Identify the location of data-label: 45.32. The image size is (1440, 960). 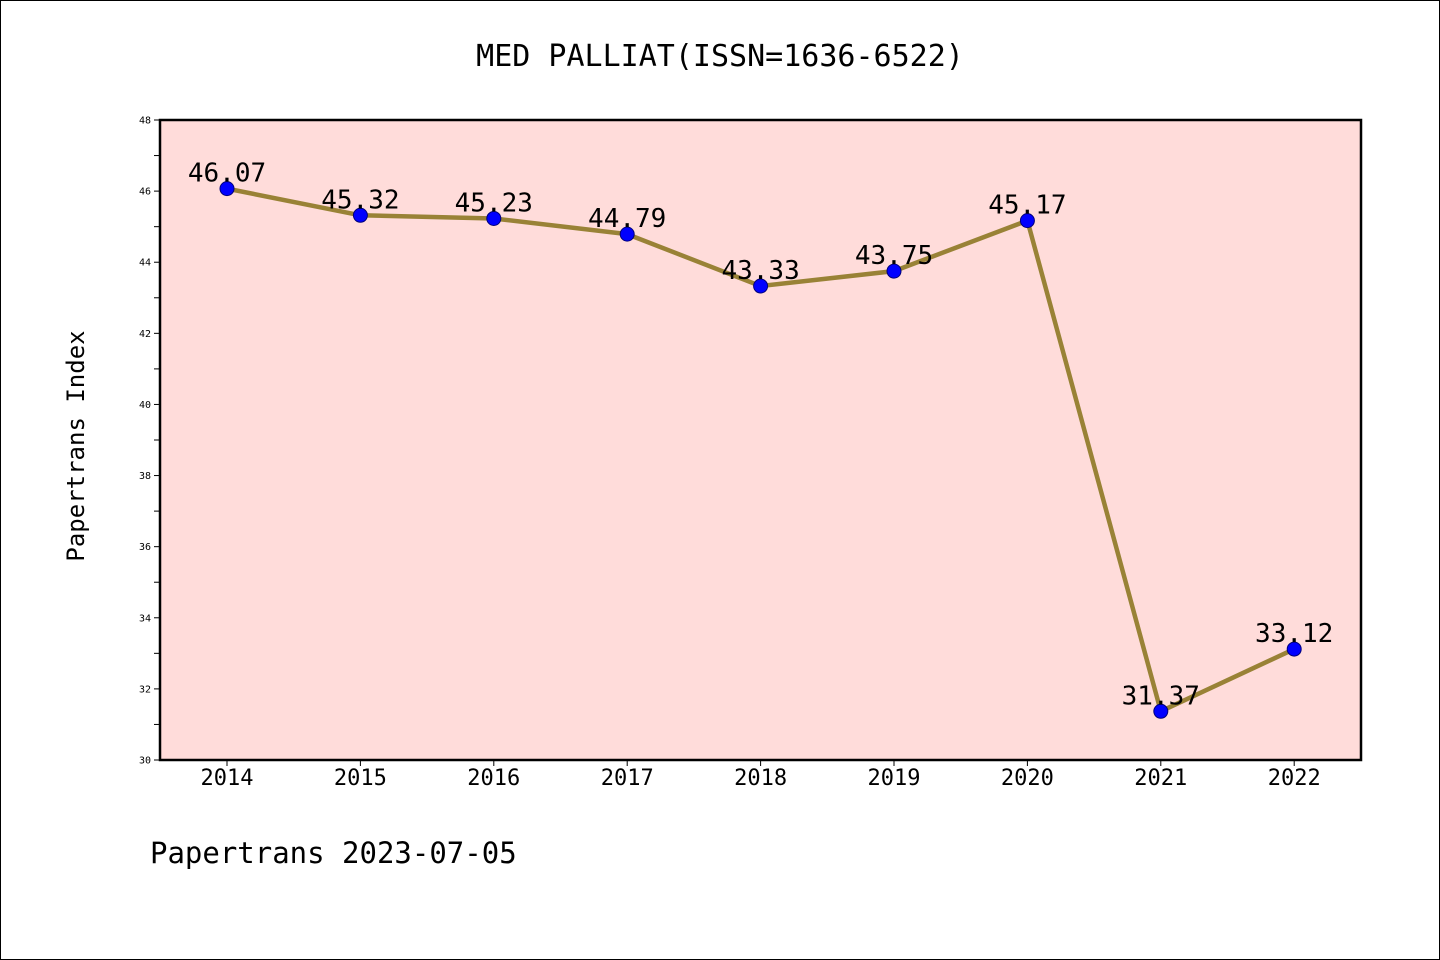
(360, 200).